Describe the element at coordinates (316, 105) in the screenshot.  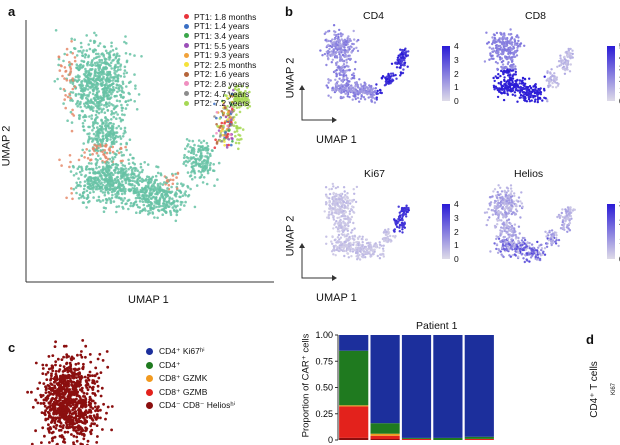
I see `panel-b-axes-arrow` at that location.